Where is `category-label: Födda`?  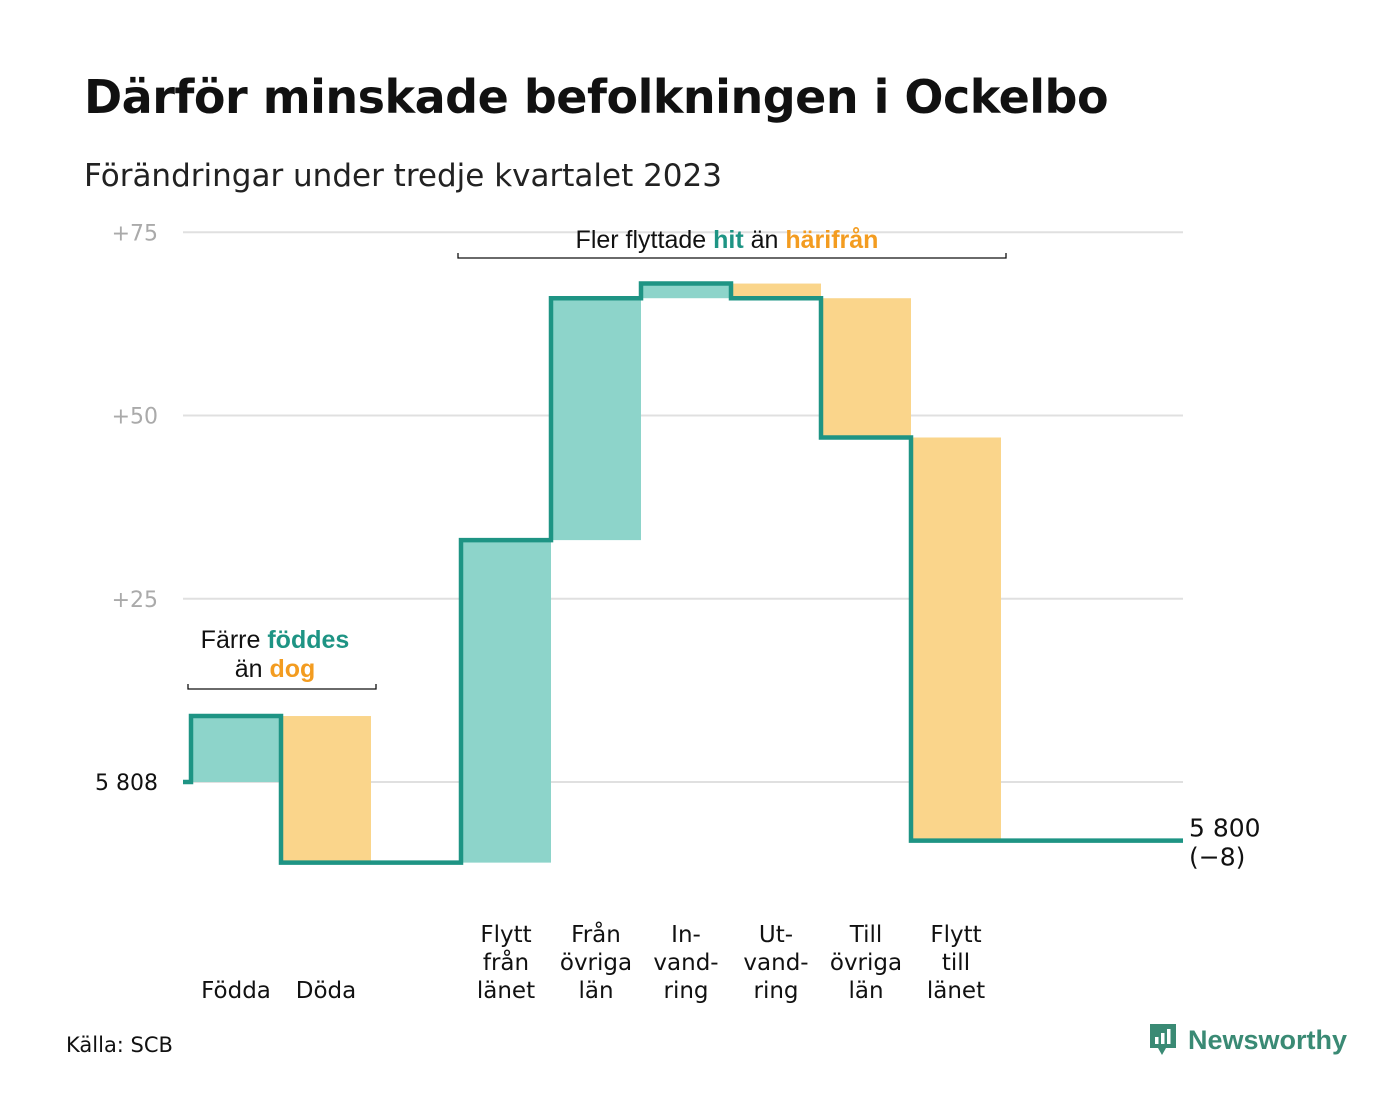
category-label: Födda is located at coordinates (236, 991).